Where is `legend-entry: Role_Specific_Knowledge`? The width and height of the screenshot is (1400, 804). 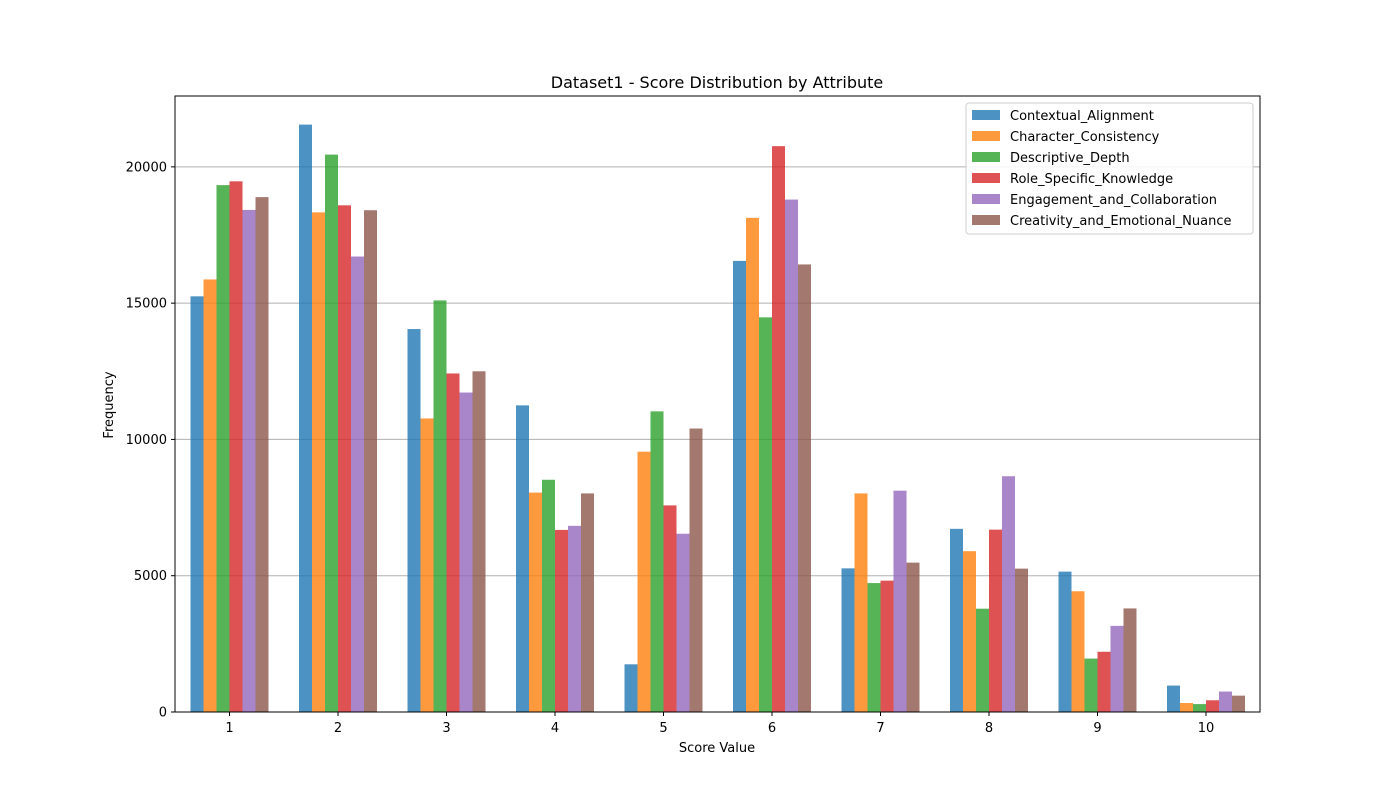
legend-entry: Role_Specific_Knowledge is located at coordinates (1091, 179).